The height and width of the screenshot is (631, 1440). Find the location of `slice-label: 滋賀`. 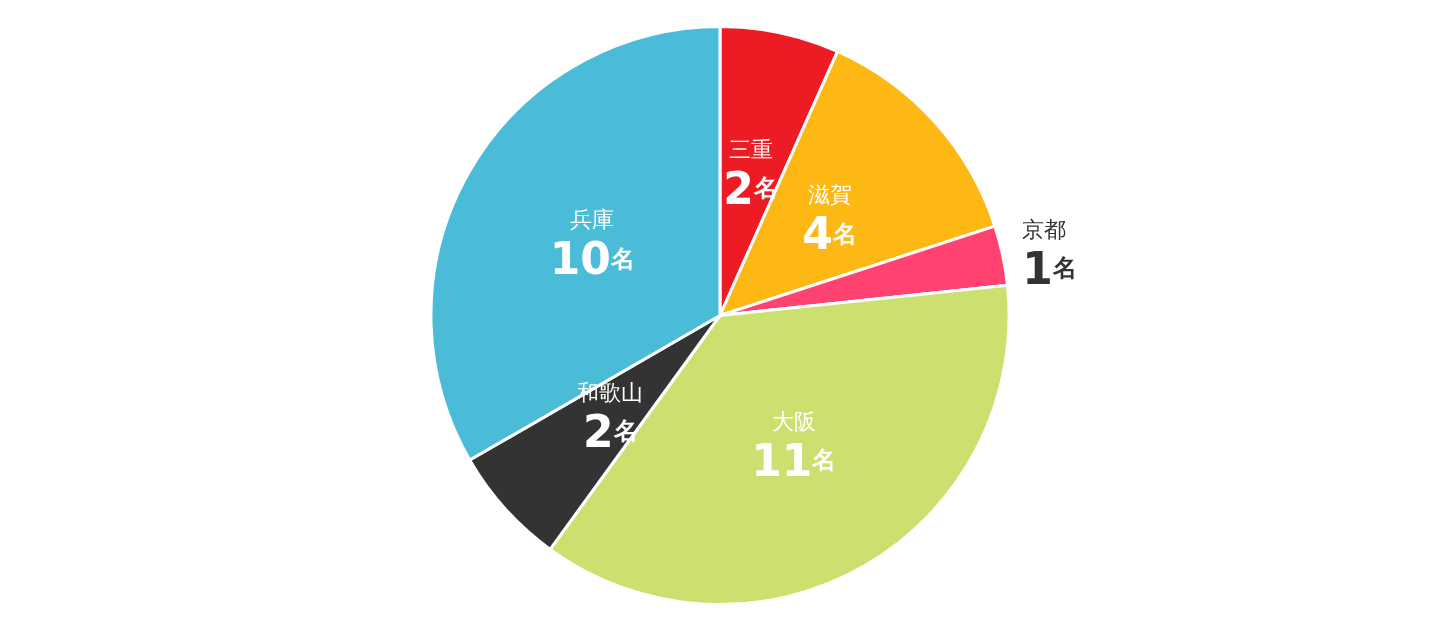

slice-label: 滋賀 is located at coordinates (829, 195).